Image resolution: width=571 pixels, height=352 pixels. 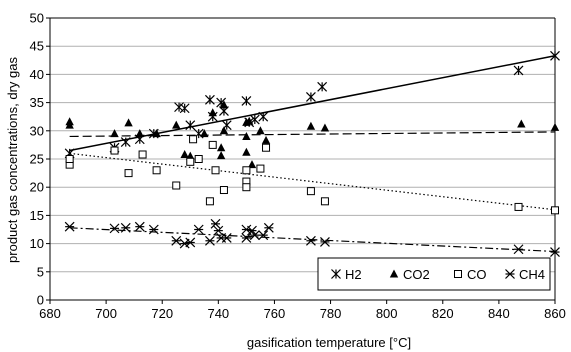 What do you see at coordinates (353, 274) in the screenshot?
I see `legend-label-h2: H2` at bounding box center [353, 274].